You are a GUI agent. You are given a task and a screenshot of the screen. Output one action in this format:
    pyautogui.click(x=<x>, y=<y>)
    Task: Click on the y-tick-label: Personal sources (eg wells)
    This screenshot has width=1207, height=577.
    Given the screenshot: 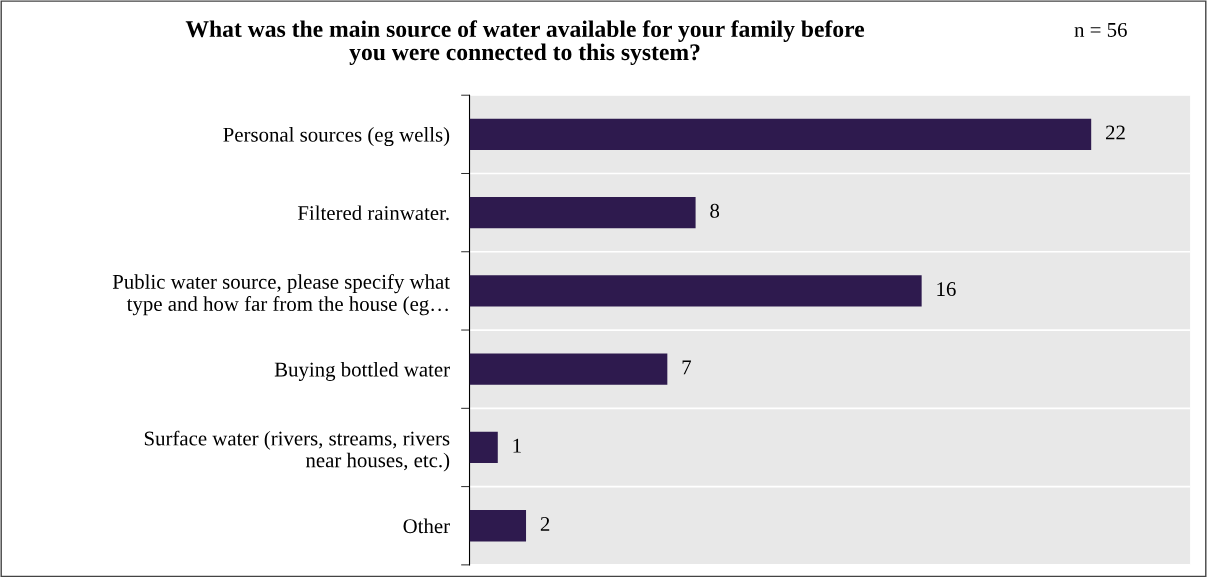 What is the action you would take?
    pyautogui.click(x=336, y=137)
    